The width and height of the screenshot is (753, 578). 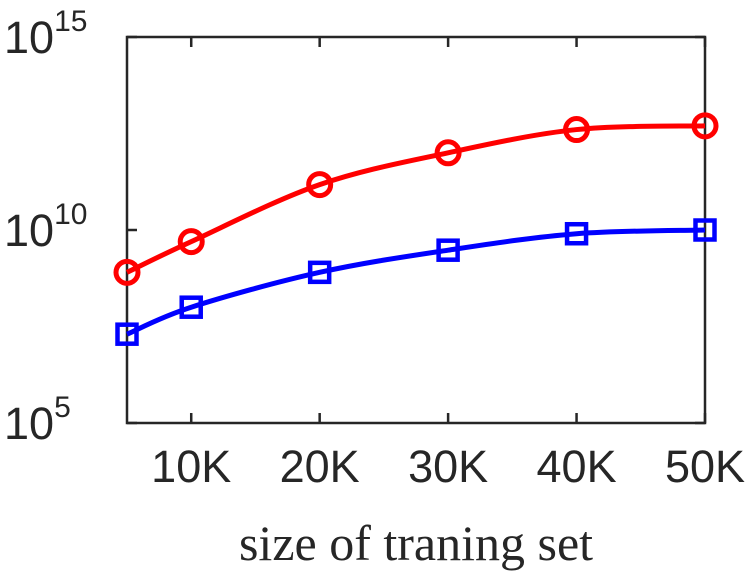 What do you see at coordinates (62, 407) in the screenshot?
I see `y-tick-exponent: 5` at bounding box center [62, 407].